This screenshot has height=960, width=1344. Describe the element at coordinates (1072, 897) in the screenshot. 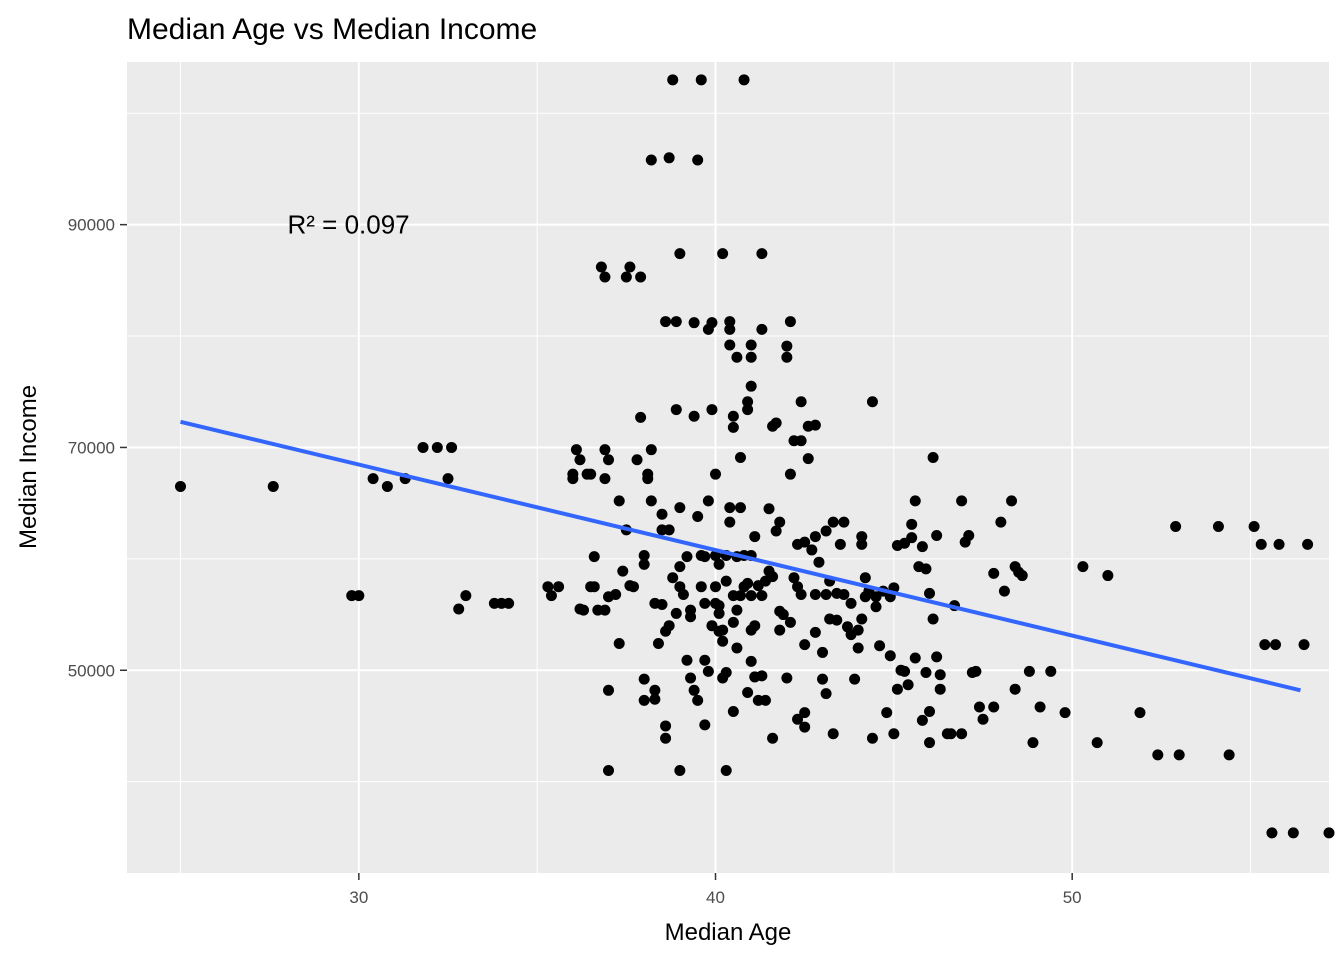

I see `x-tick-label: 50` at that location.